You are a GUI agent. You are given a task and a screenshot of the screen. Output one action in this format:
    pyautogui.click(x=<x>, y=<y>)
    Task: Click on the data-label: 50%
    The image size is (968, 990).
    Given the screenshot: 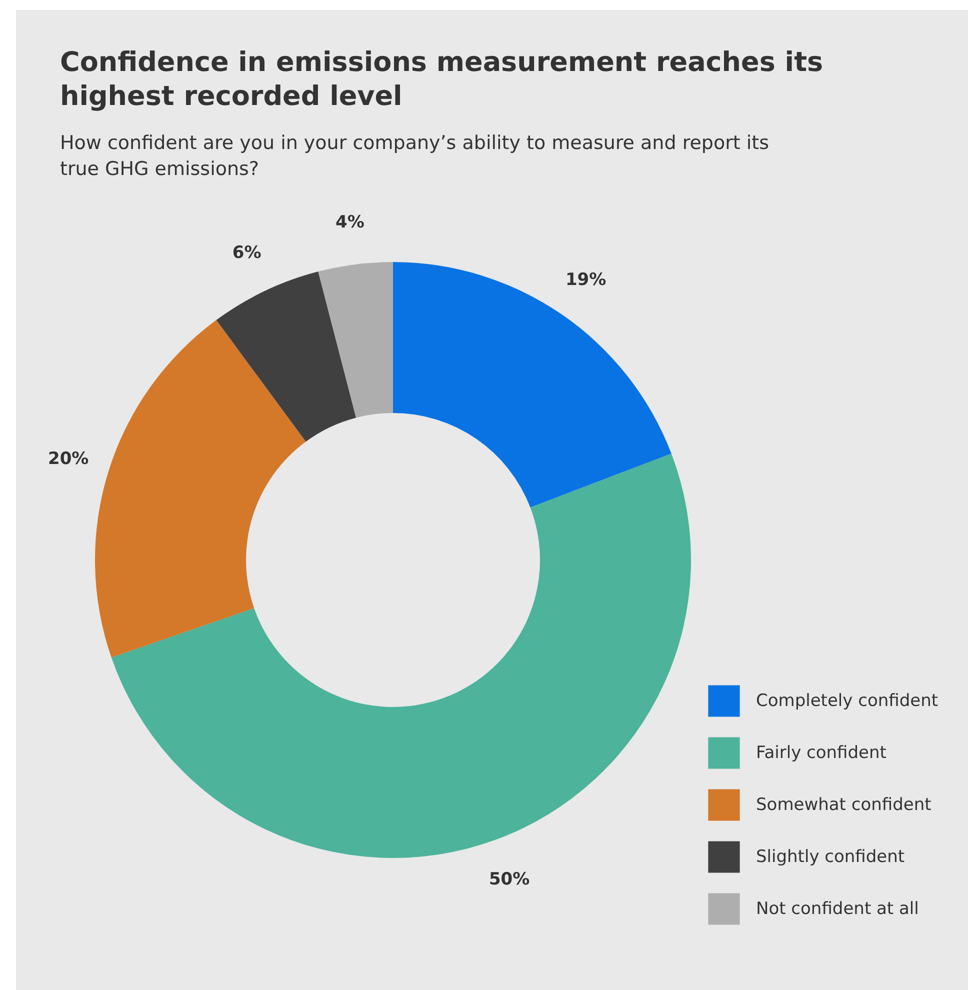 What is the action you would take?
    pyautogui.click(x=509, y=879)
    